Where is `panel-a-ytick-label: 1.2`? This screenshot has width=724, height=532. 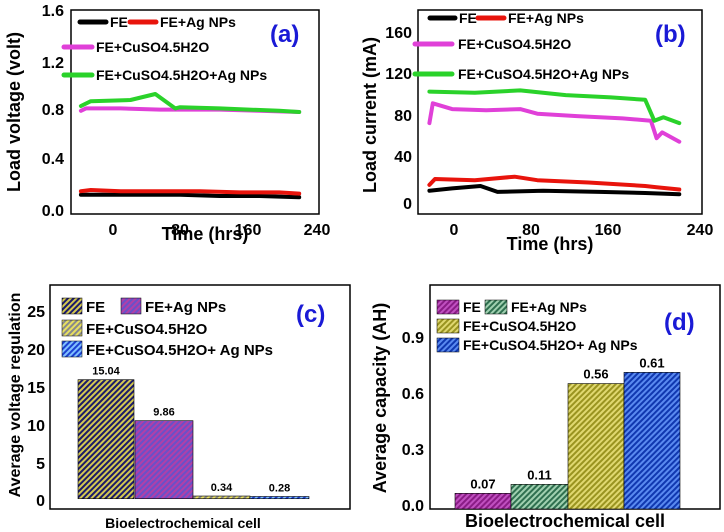 panel-a-ytick-label: 1.2 is located at coordinates (53, 63).